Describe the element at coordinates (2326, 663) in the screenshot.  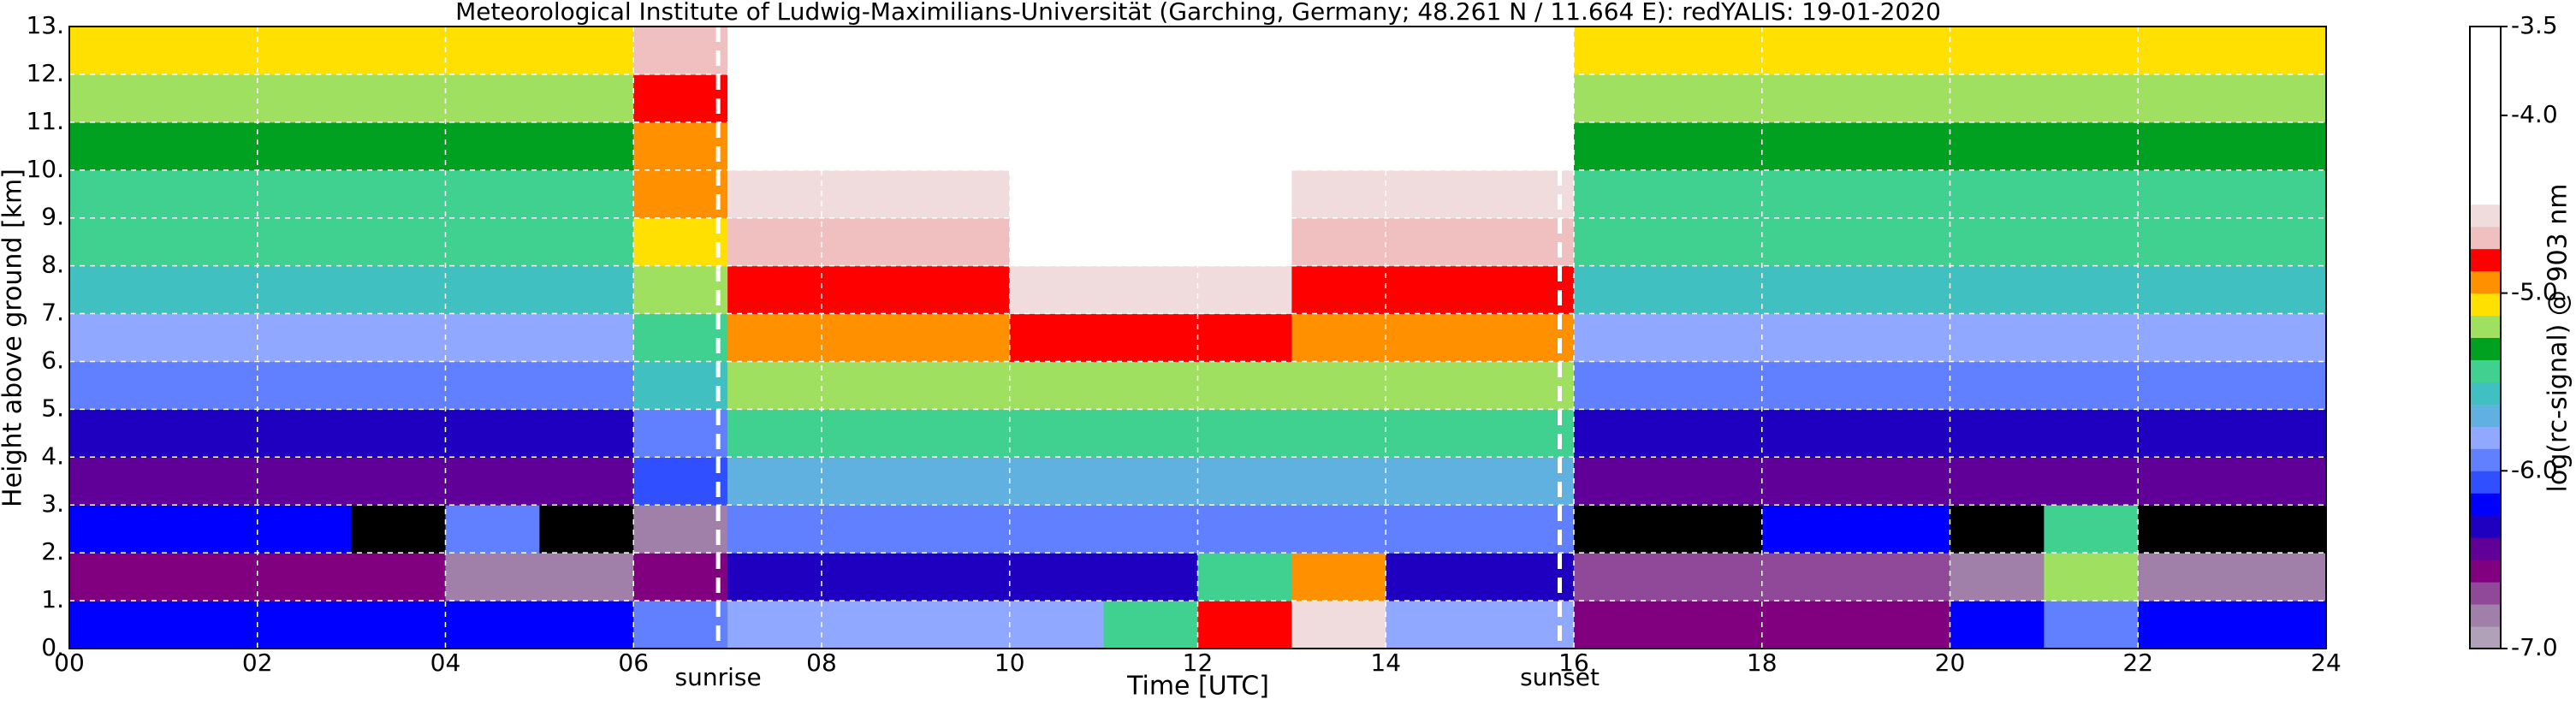
I see `x-tick-label: 24` at that location.